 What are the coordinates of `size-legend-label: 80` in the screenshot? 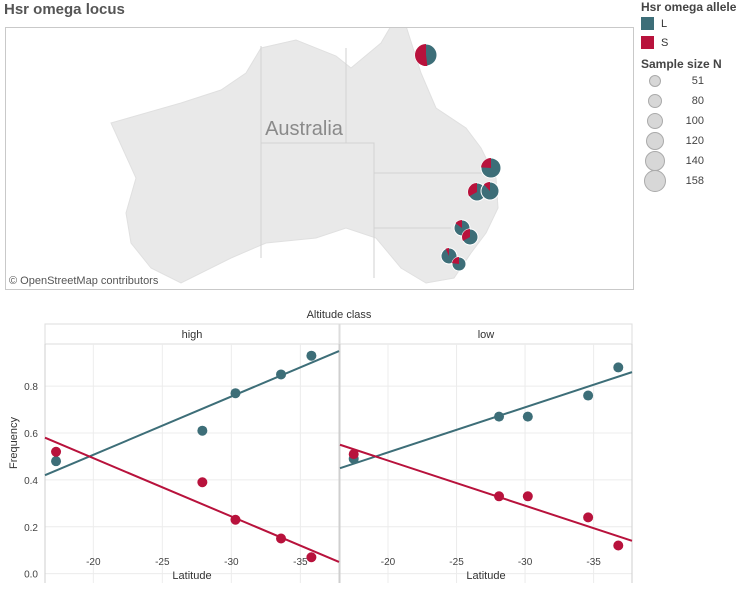 It's located at (697, 101).